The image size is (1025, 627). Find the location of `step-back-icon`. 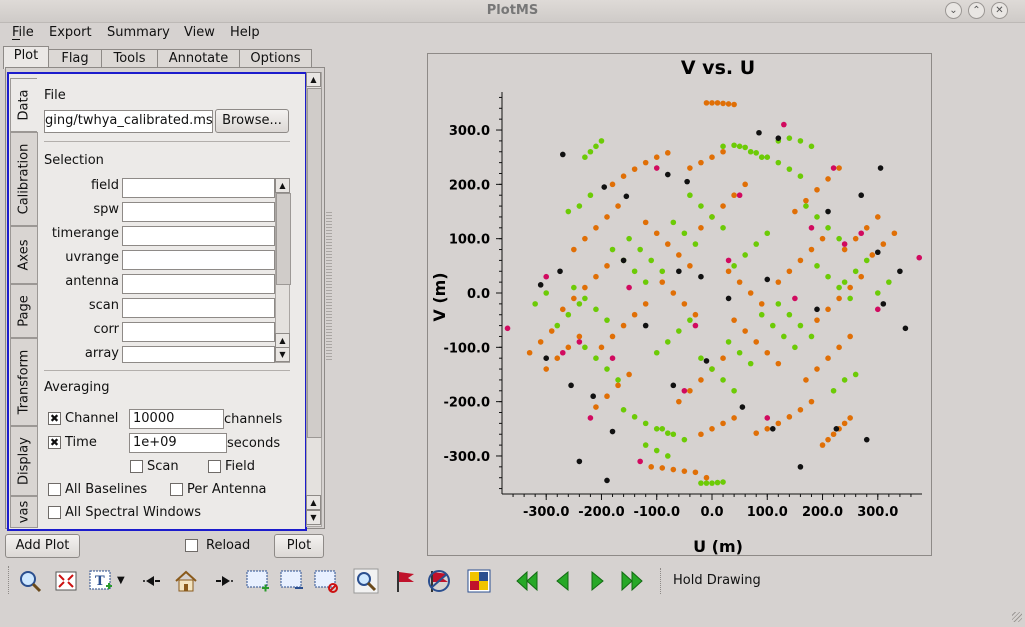

step-back-icon is located at coordinates (153, 581).